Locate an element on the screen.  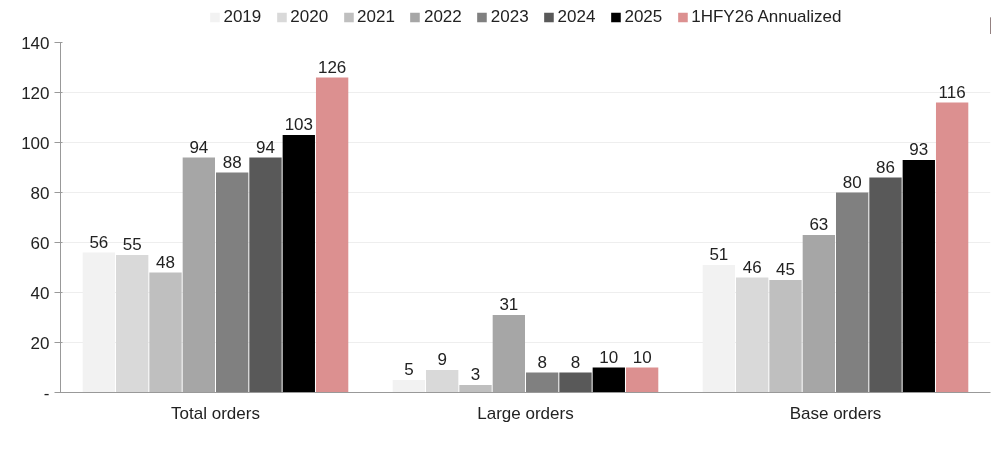
legend-label: 2020 is located at coordinates (309, 17).